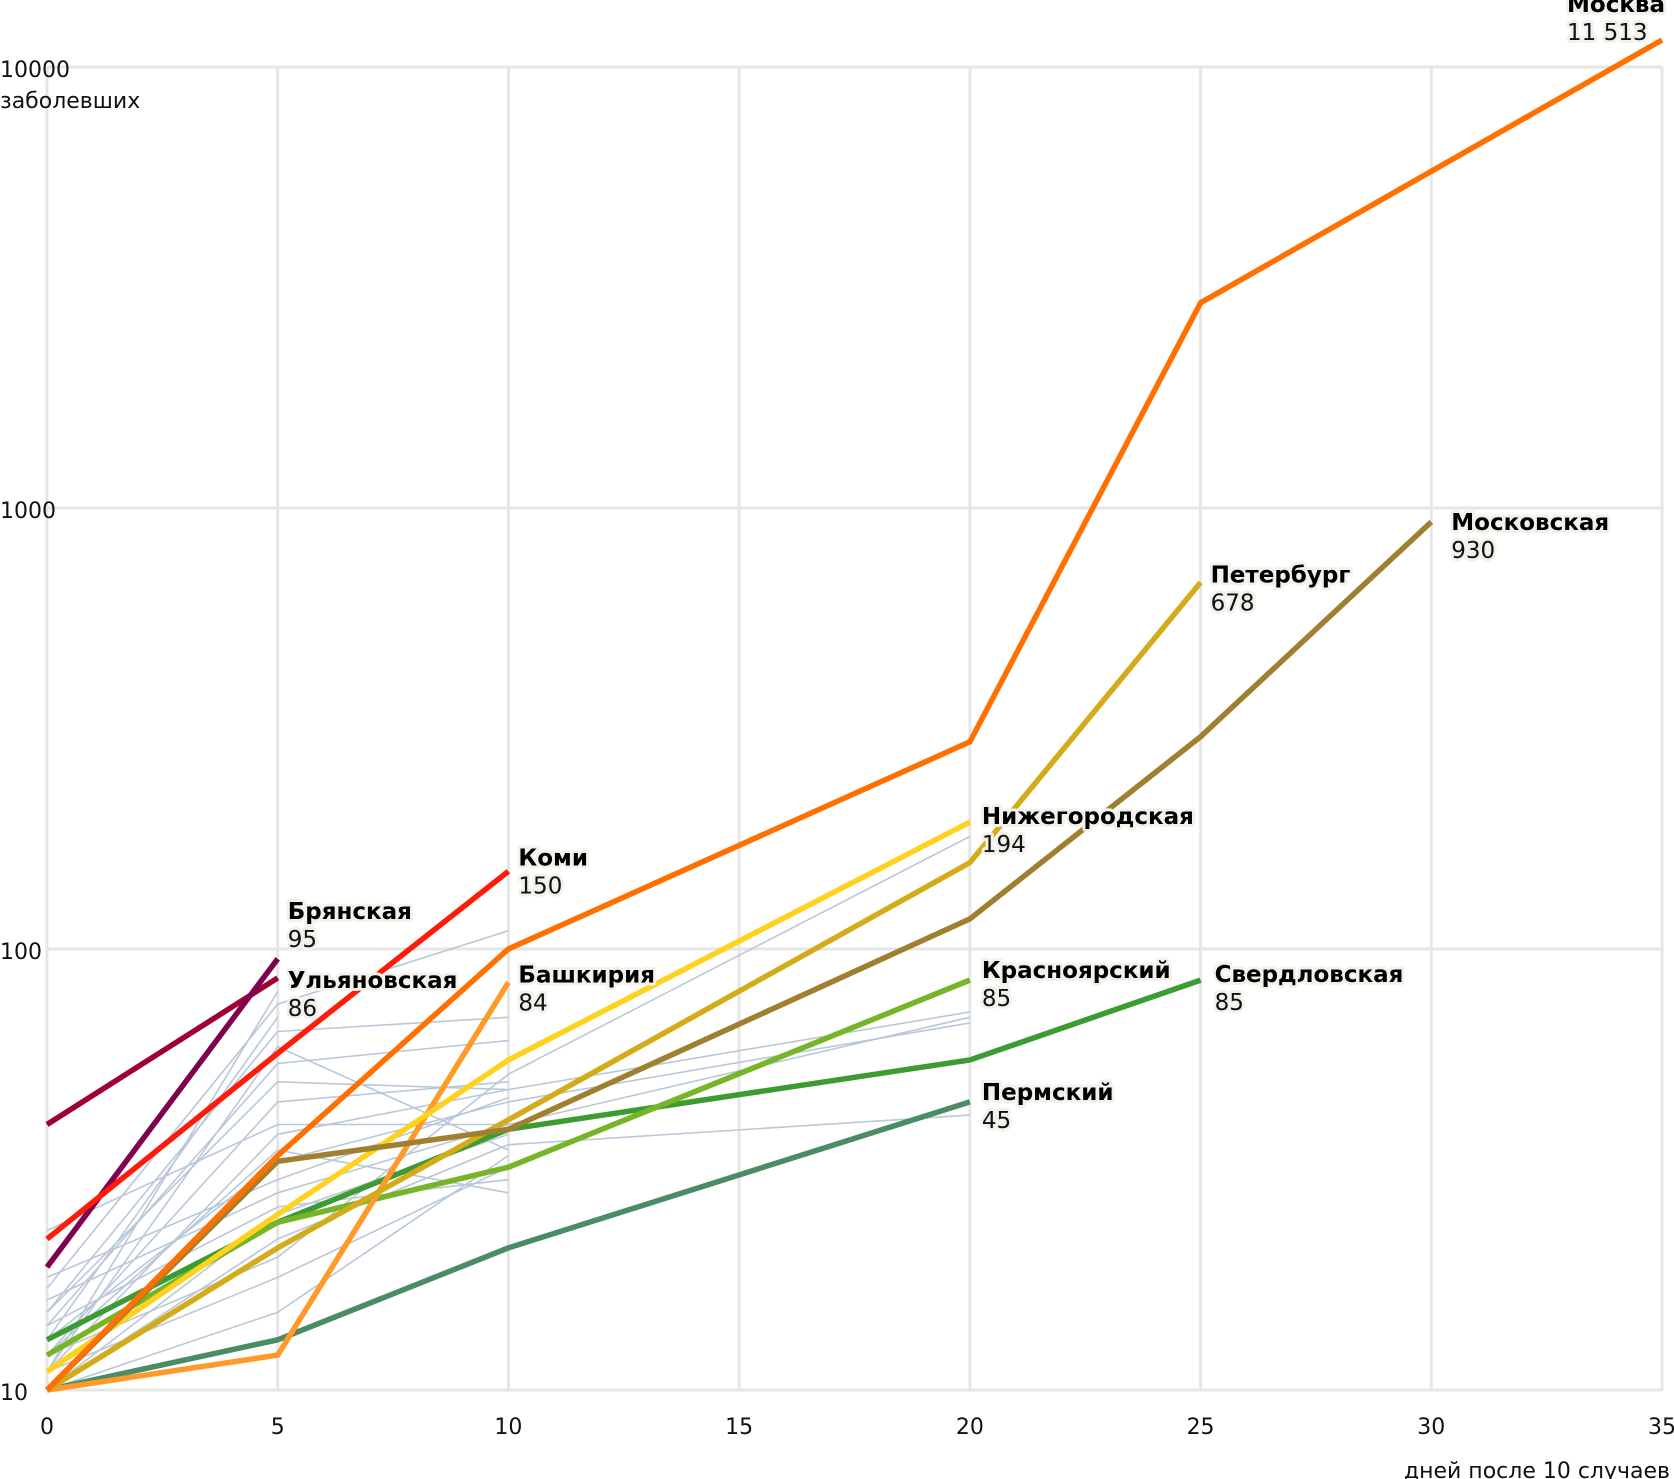  Describe the element at coordinates (586, 975) in the screenshot. I see `series-label-name: Башкирия` at that location.